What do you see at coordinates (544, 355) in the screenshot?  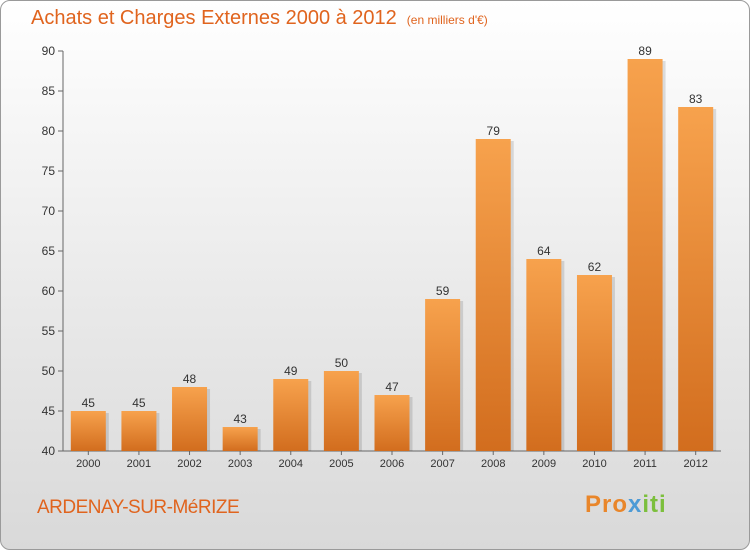 I see `bar-2009` at bounding box center [544, 355].